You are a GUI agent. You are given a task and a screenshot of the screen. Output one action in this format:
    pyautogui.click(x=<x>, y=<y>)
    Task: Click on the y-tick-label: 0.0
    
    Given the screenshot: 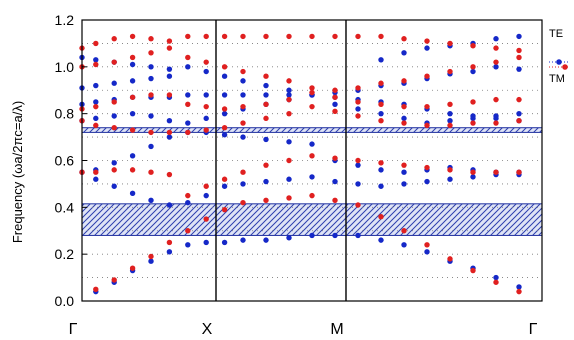 What is the action you would take?
    pyautogui.click(x=65, y=301)
    